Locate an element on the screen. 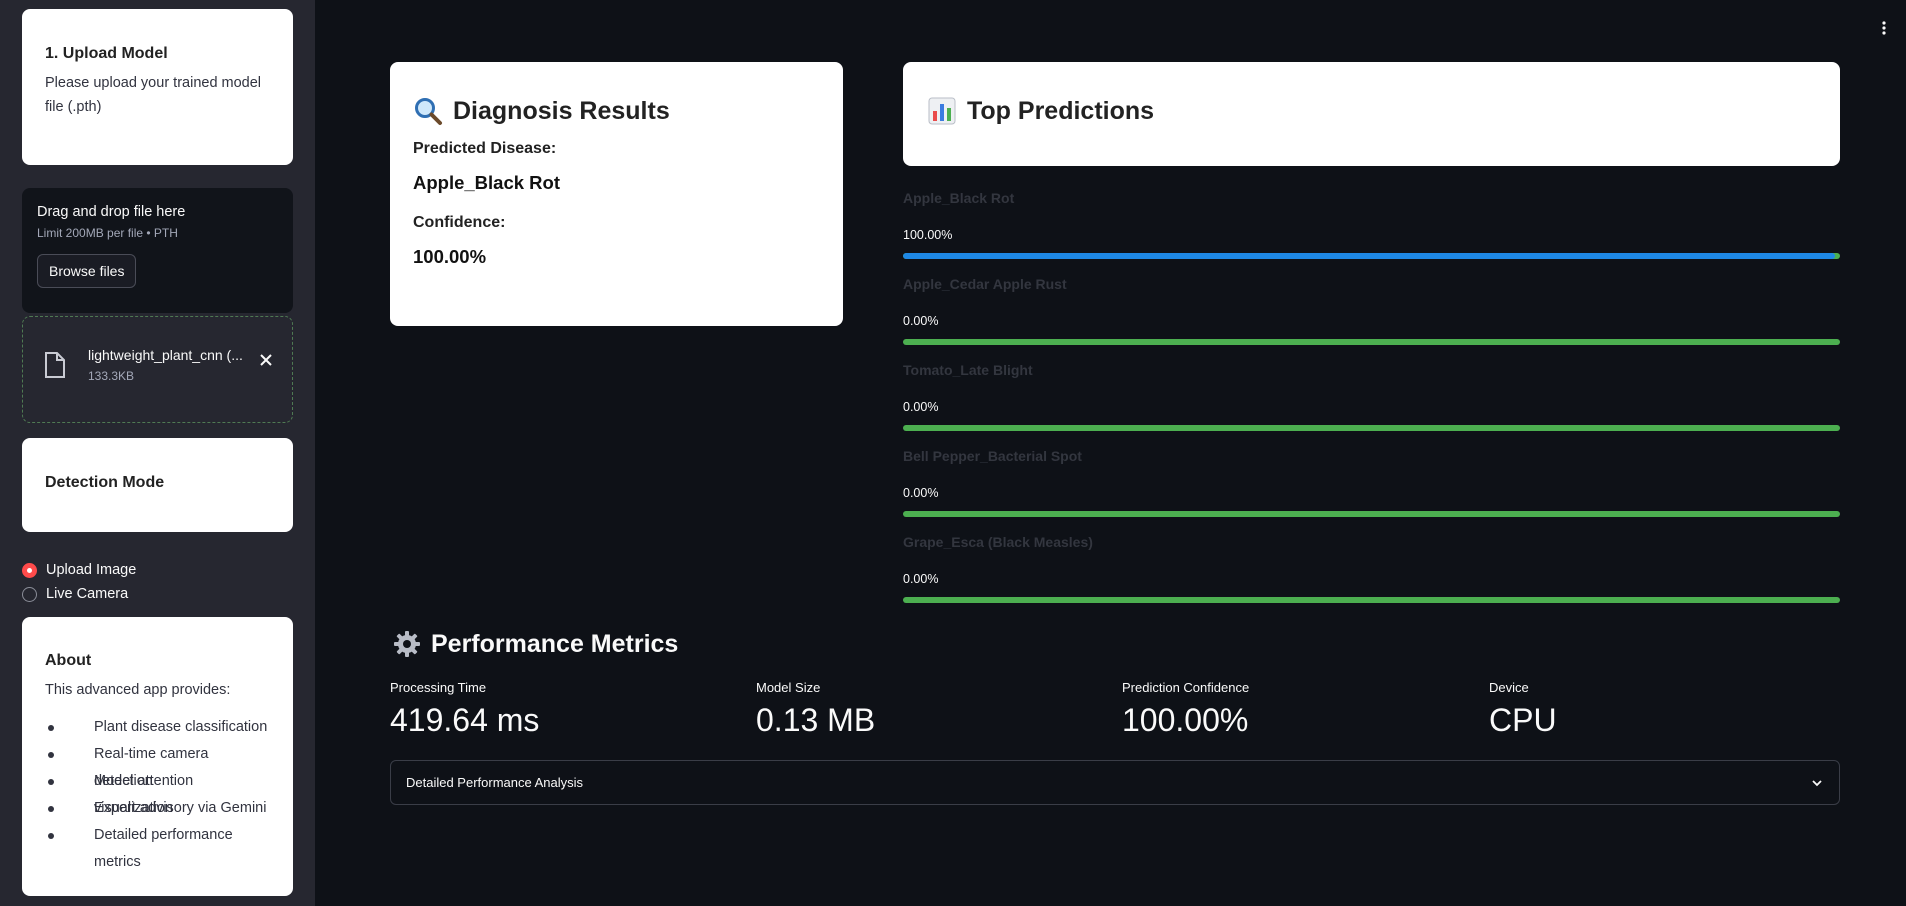  radio-selected-icon is located at coordinates (29, 570).